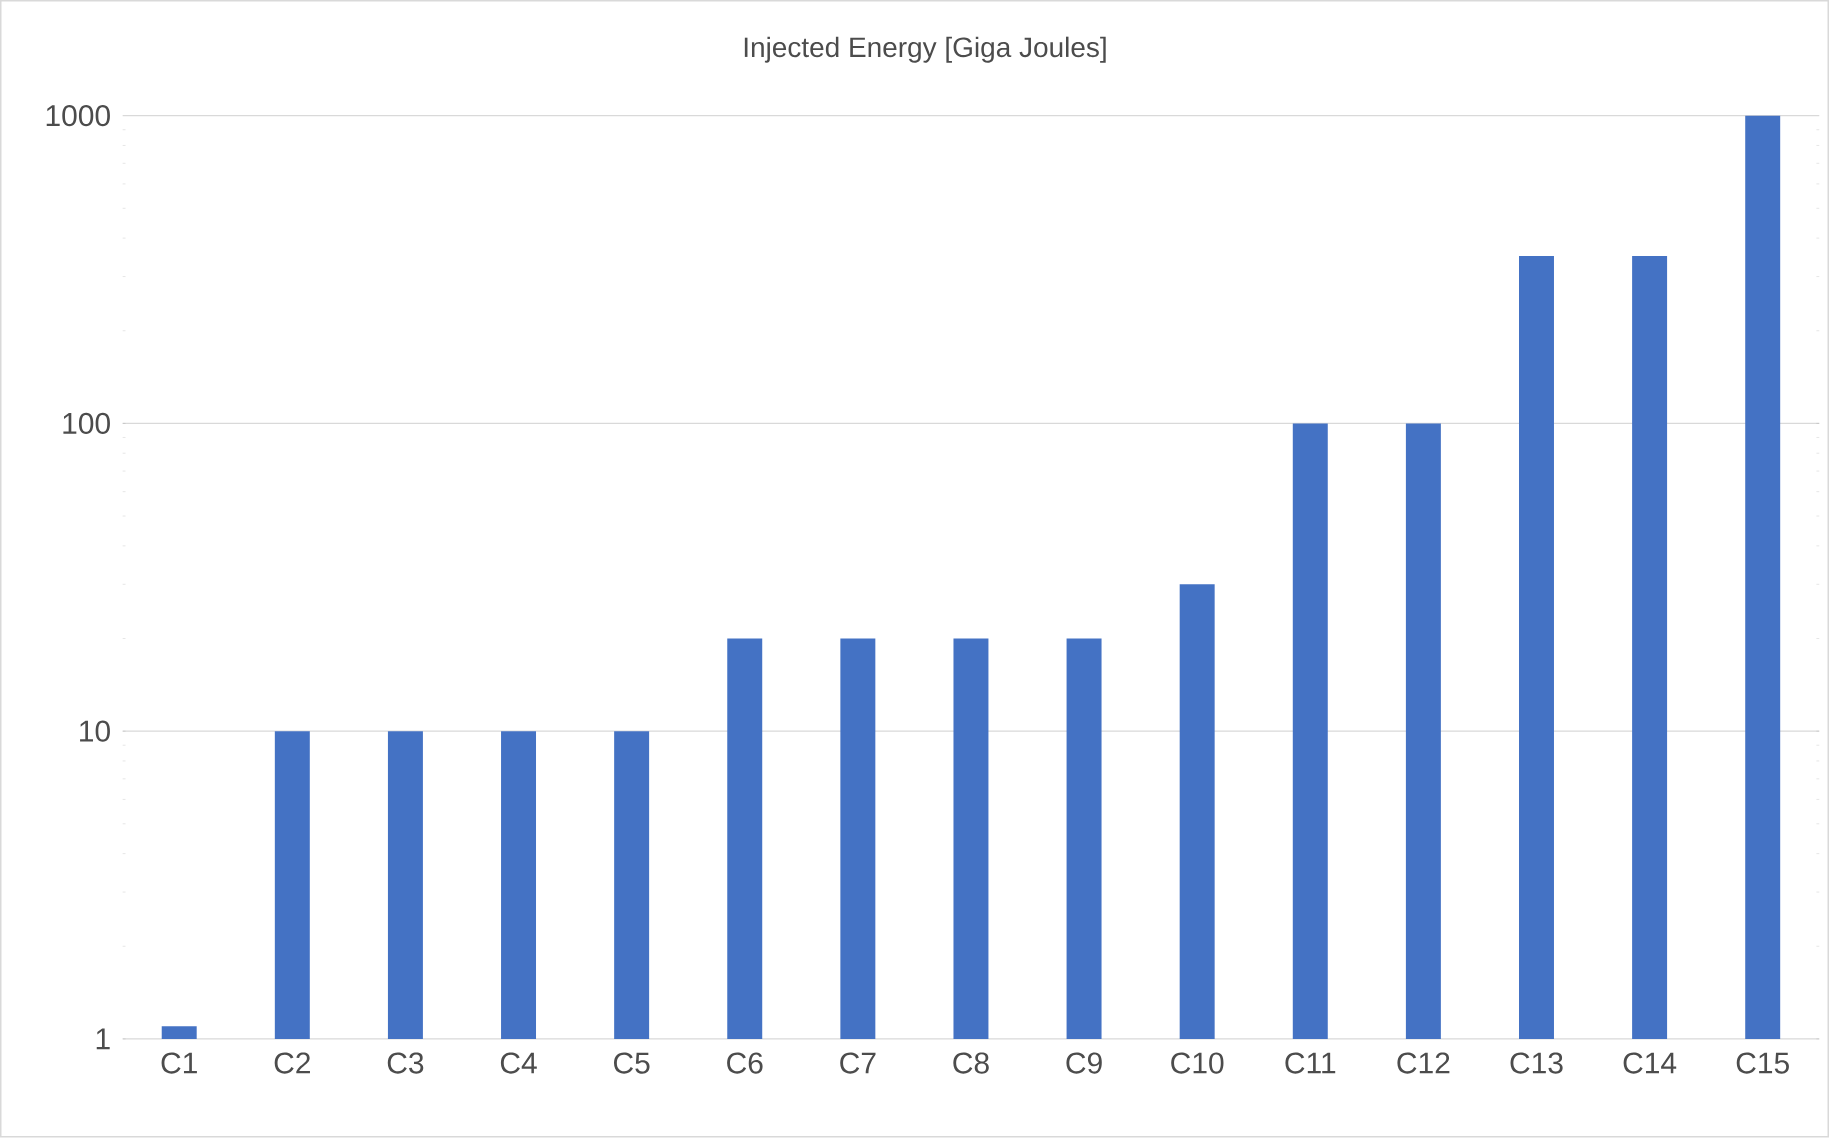 The image size is (1829, 1138). What do you see at coordinates (858, 1063) in the screenshot?
I see `x-tick-label: C7` at bounding box center [858, 1063].